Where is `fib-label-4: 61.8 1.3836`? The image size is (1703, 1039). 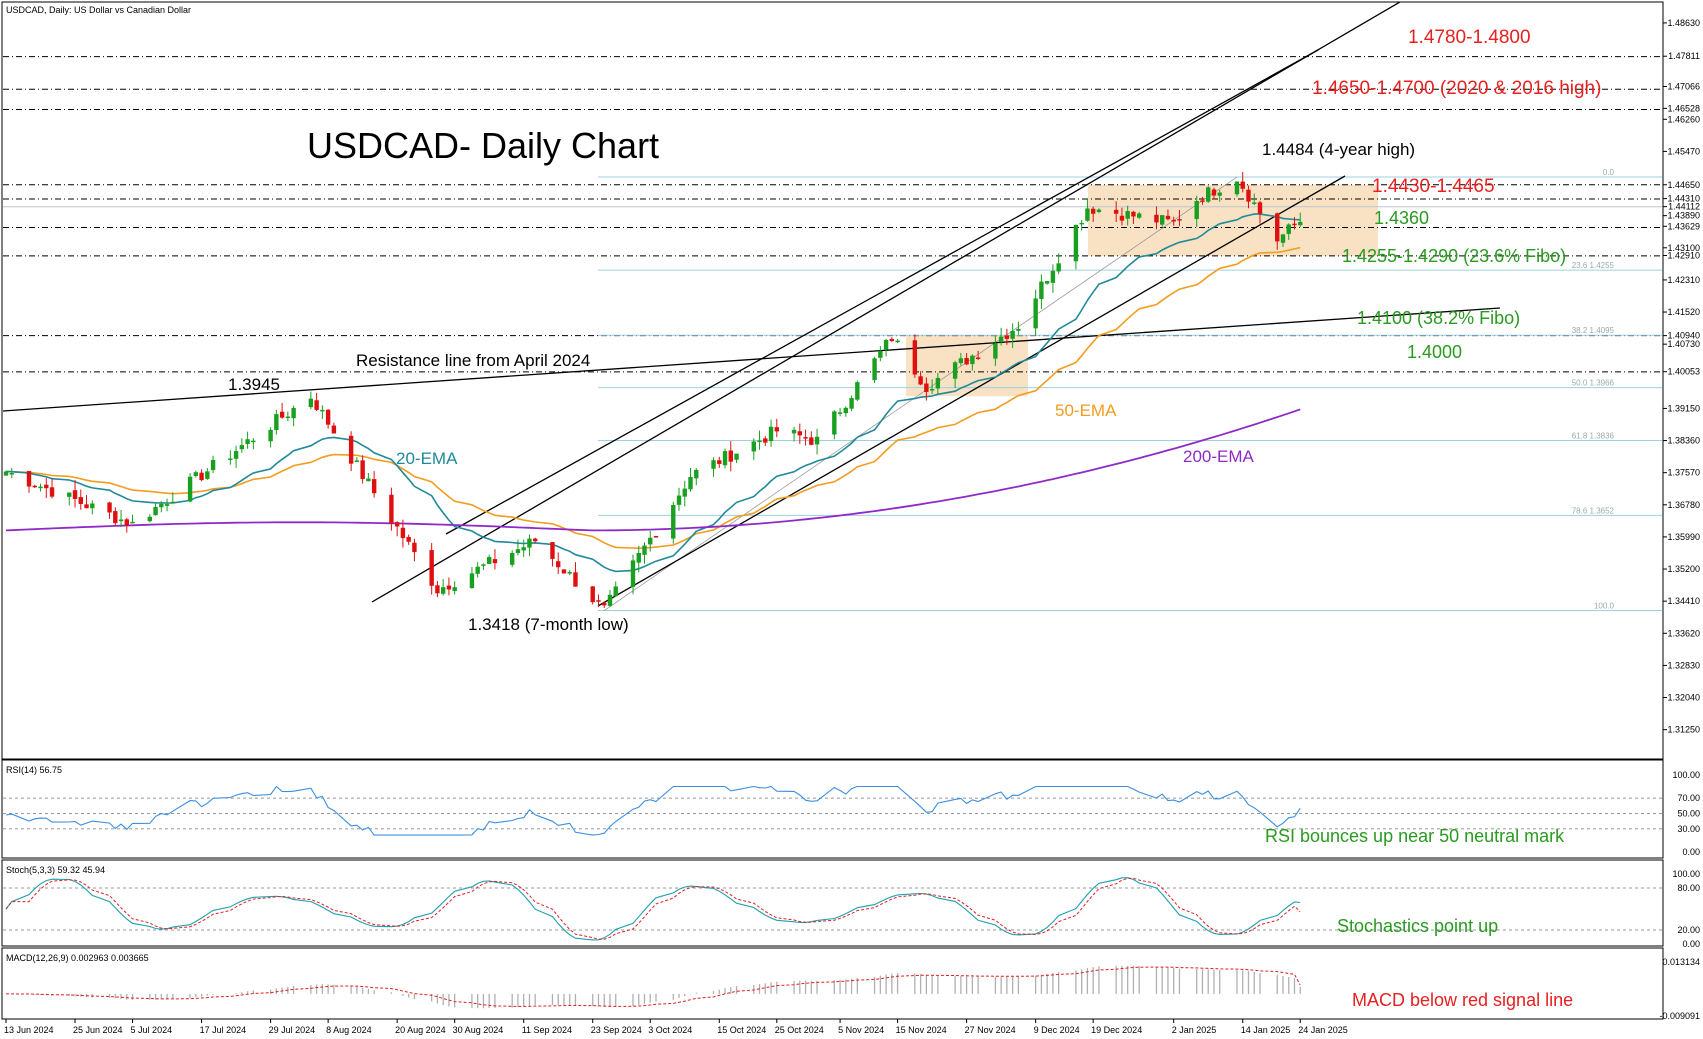
fib-label-4: 61.8 1.3836 is located at coordinates (1593, 436).